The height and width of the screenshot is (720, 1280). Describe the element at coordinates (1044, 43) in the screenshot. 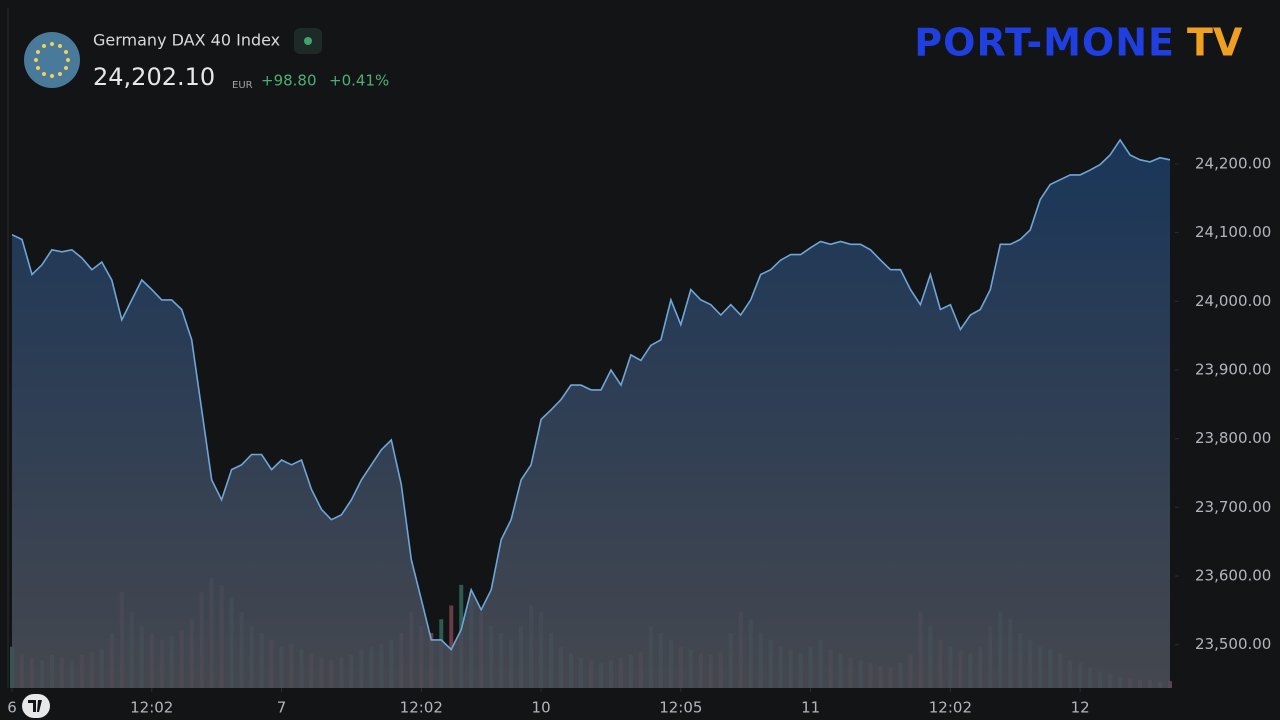

I see `brand-logo: PORT-MONE` at that location.